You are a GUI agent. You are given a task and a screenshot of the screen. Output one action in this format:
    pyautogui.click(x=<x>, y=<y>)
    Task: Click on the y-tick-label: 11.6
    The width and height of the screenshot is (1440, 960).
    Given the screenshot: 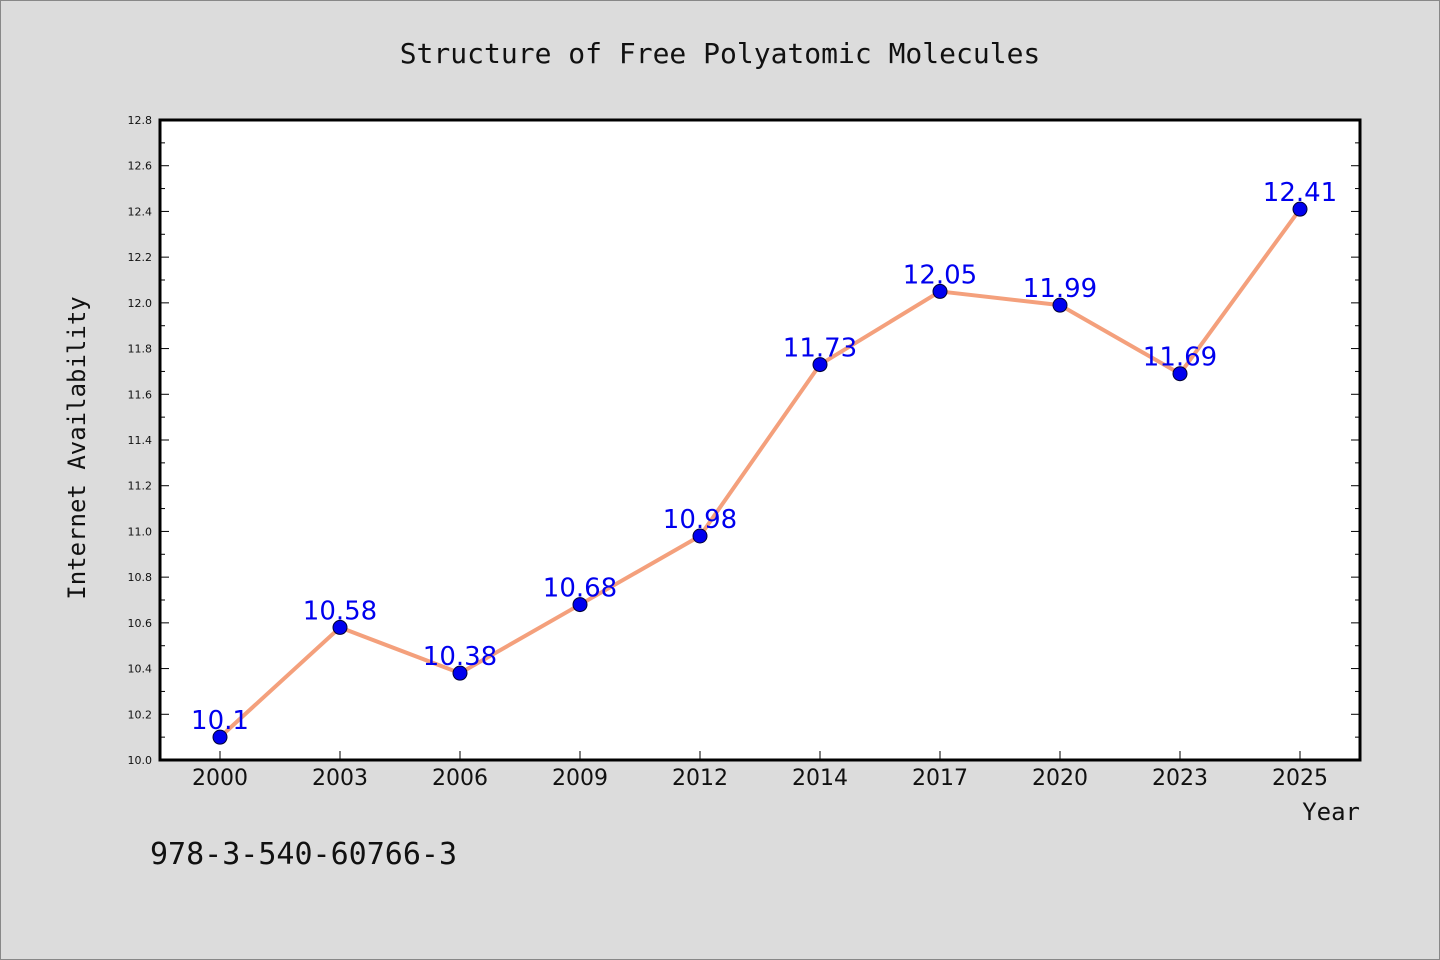 What is the action you would take?
    pyautogui.click(x=140, y=394)
    